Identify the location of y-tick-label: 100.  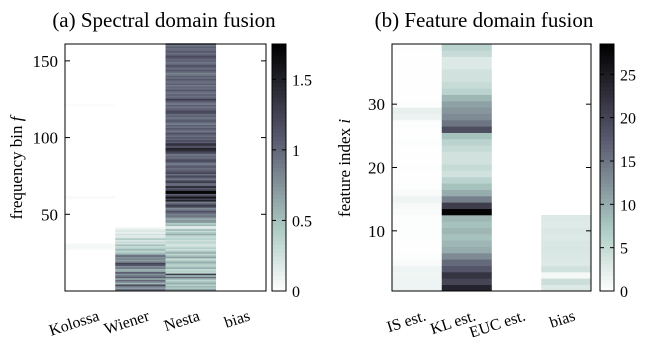
(46, 138).